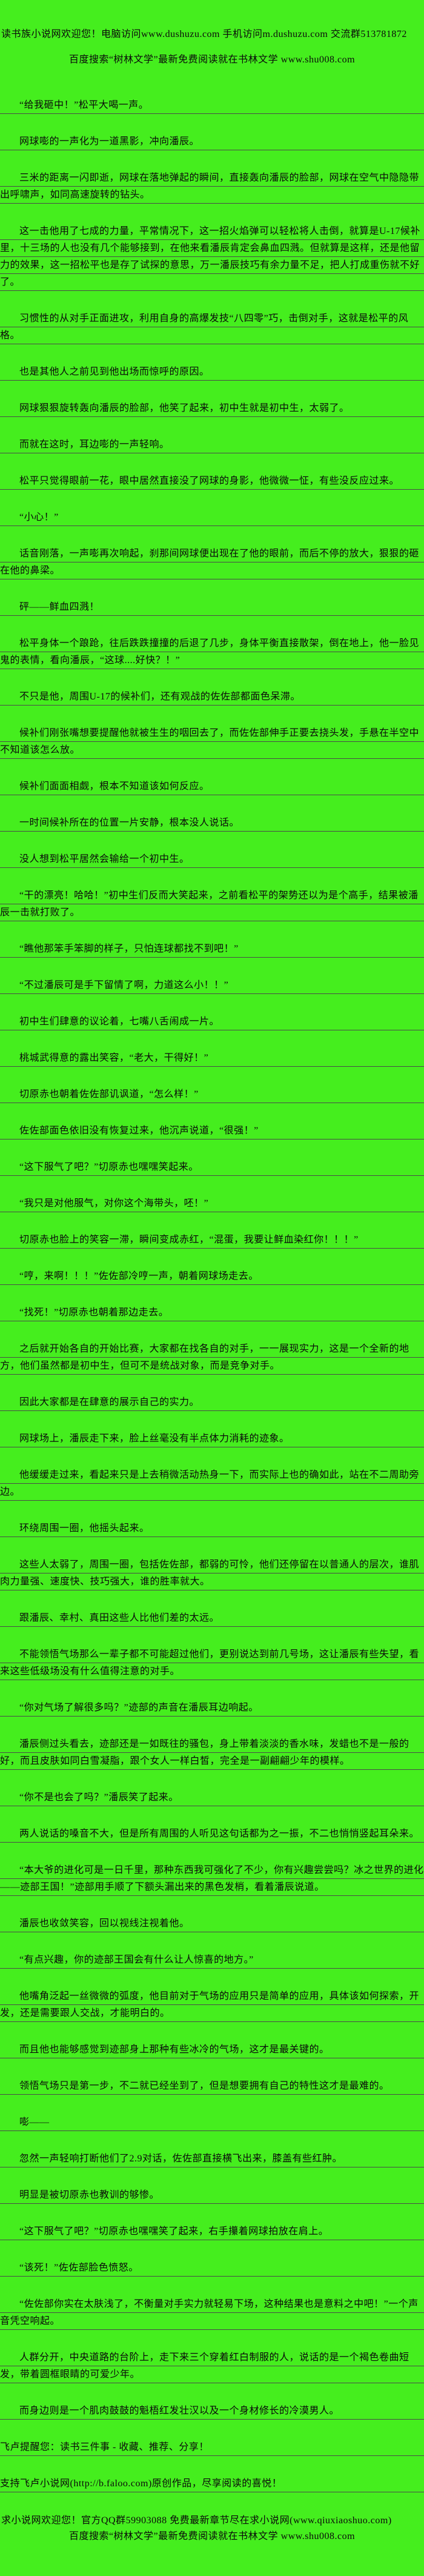 The height and width of the screenshot is (2576, 424). Describe the element at coordinates (212, 2536) in the screenshot. I see `footer-search-notice: 百度搜索“树林文学”最新免费阅读就在书林文学 www.shu008.com` at that location.